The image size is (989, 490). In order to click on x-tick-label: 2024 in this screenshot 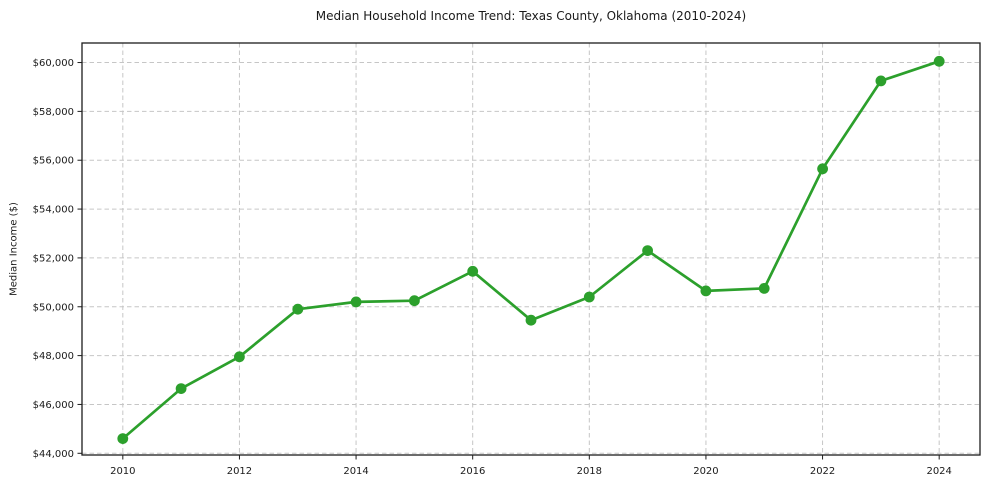, I will do `click(938, 471)`.